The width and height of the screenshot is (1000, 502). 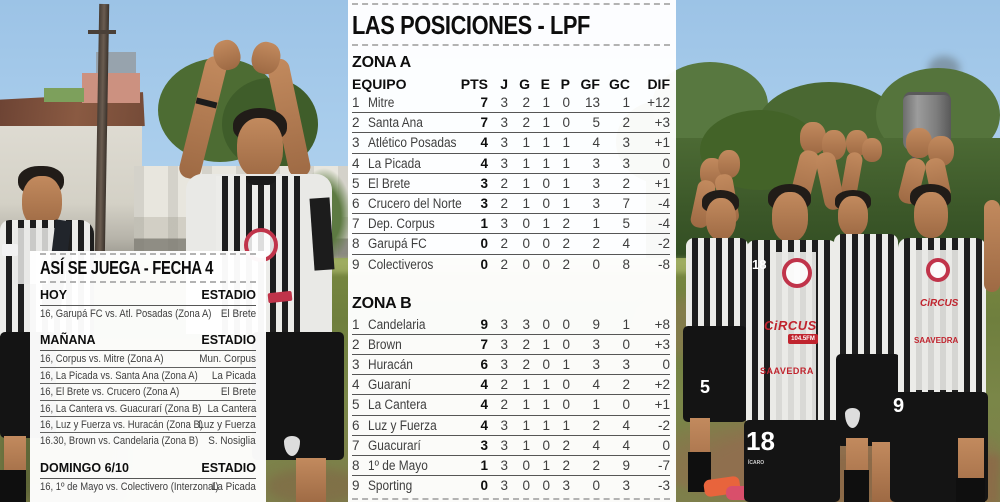 What do you see at coordinates (231, 408) in the screenshot?
I see `fixture-stadium: La Cantera` at bounding box center [231, 408].